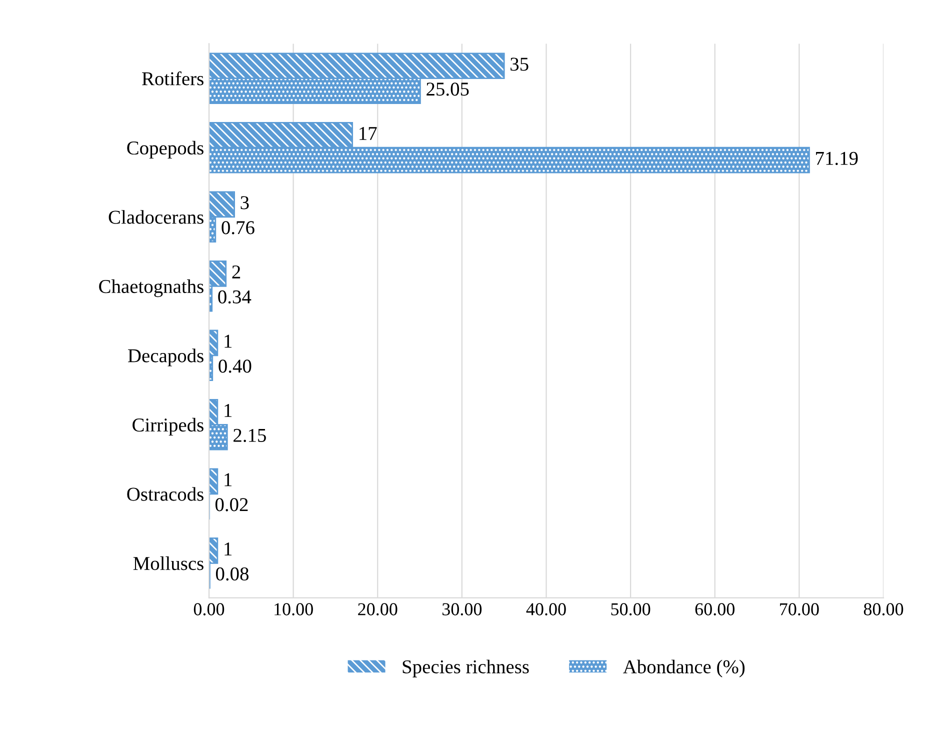  I want to click on x-tick-label: 60.00, so click(714, 609).